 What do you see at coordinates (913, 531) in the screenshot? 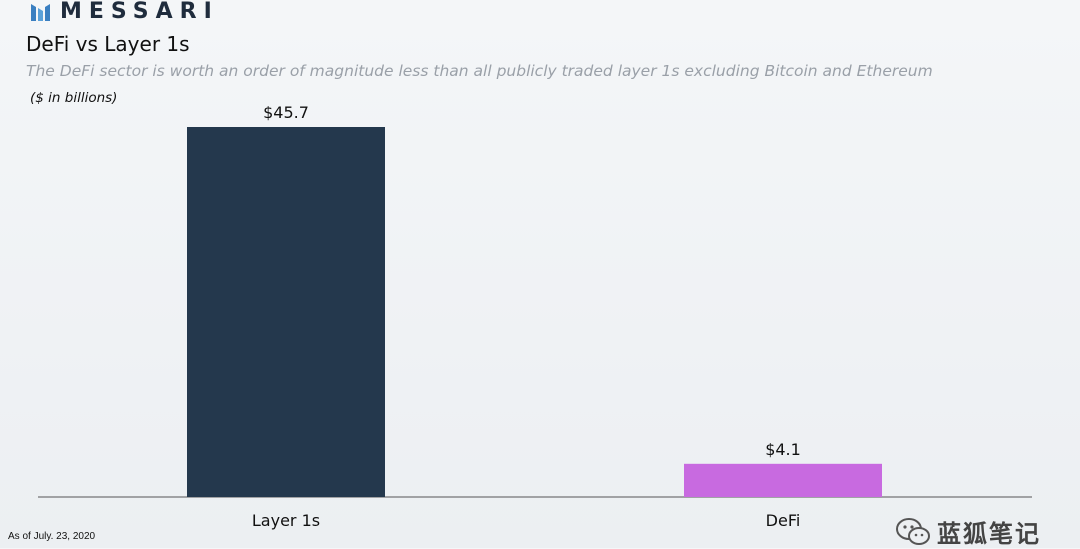
I see `wechat-icon` at bounding box center [913, 531].